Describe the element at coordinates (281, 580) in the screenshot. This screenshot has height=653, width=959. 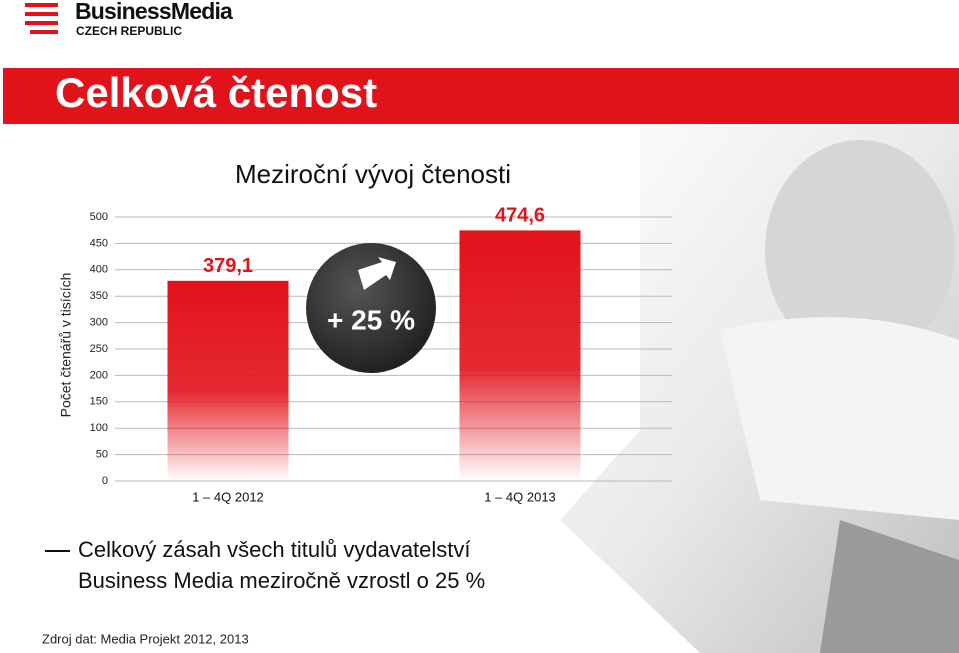
I see `summary-line: Business Media meziročně vzrostl o 25 %` at that location.